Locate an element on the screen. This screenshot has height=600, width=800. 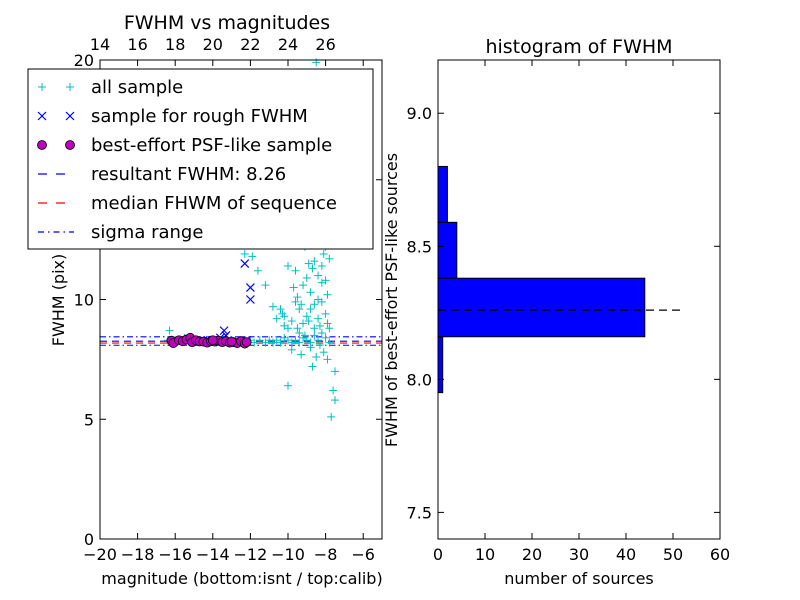
top-tick-label: 20 is located at coordinates (213, 44).